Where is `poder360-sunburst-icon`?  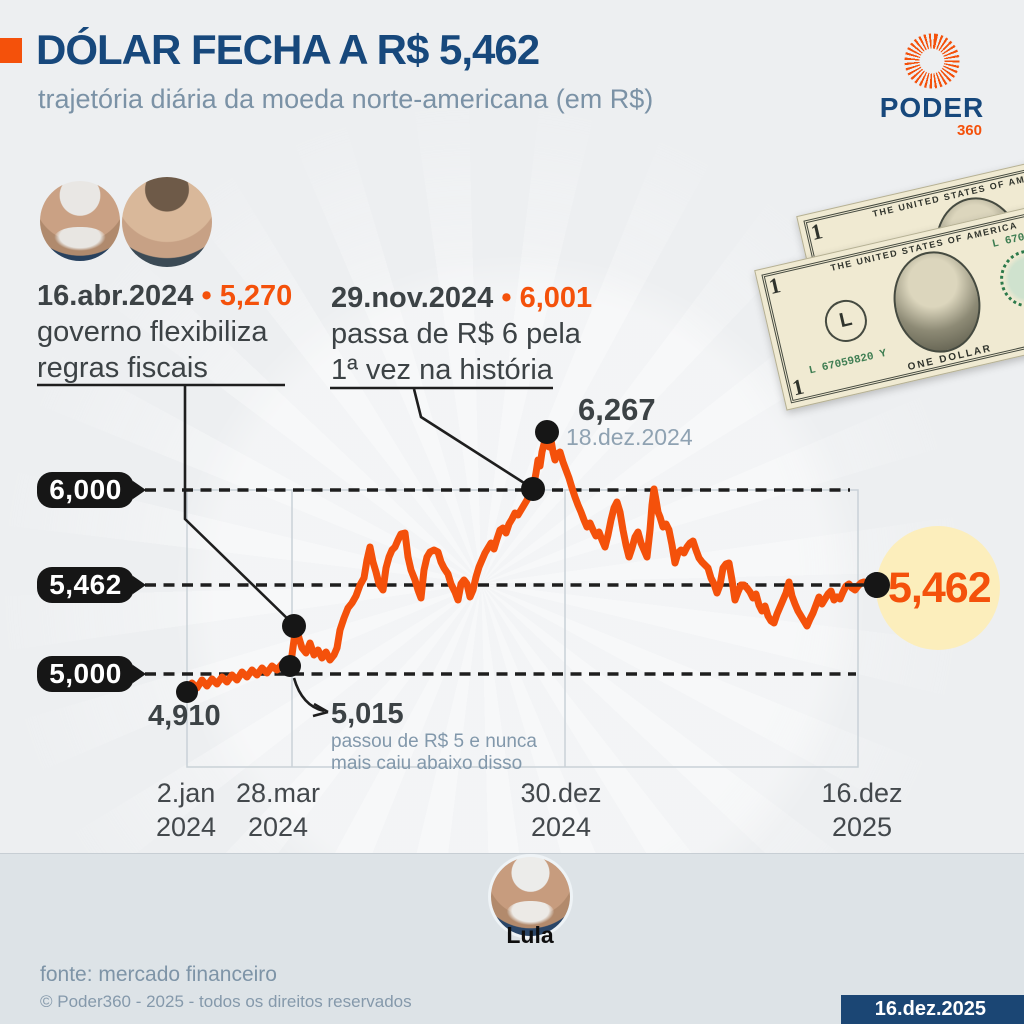
poder360-sunburst-icon is located at coordinates (932, 61).